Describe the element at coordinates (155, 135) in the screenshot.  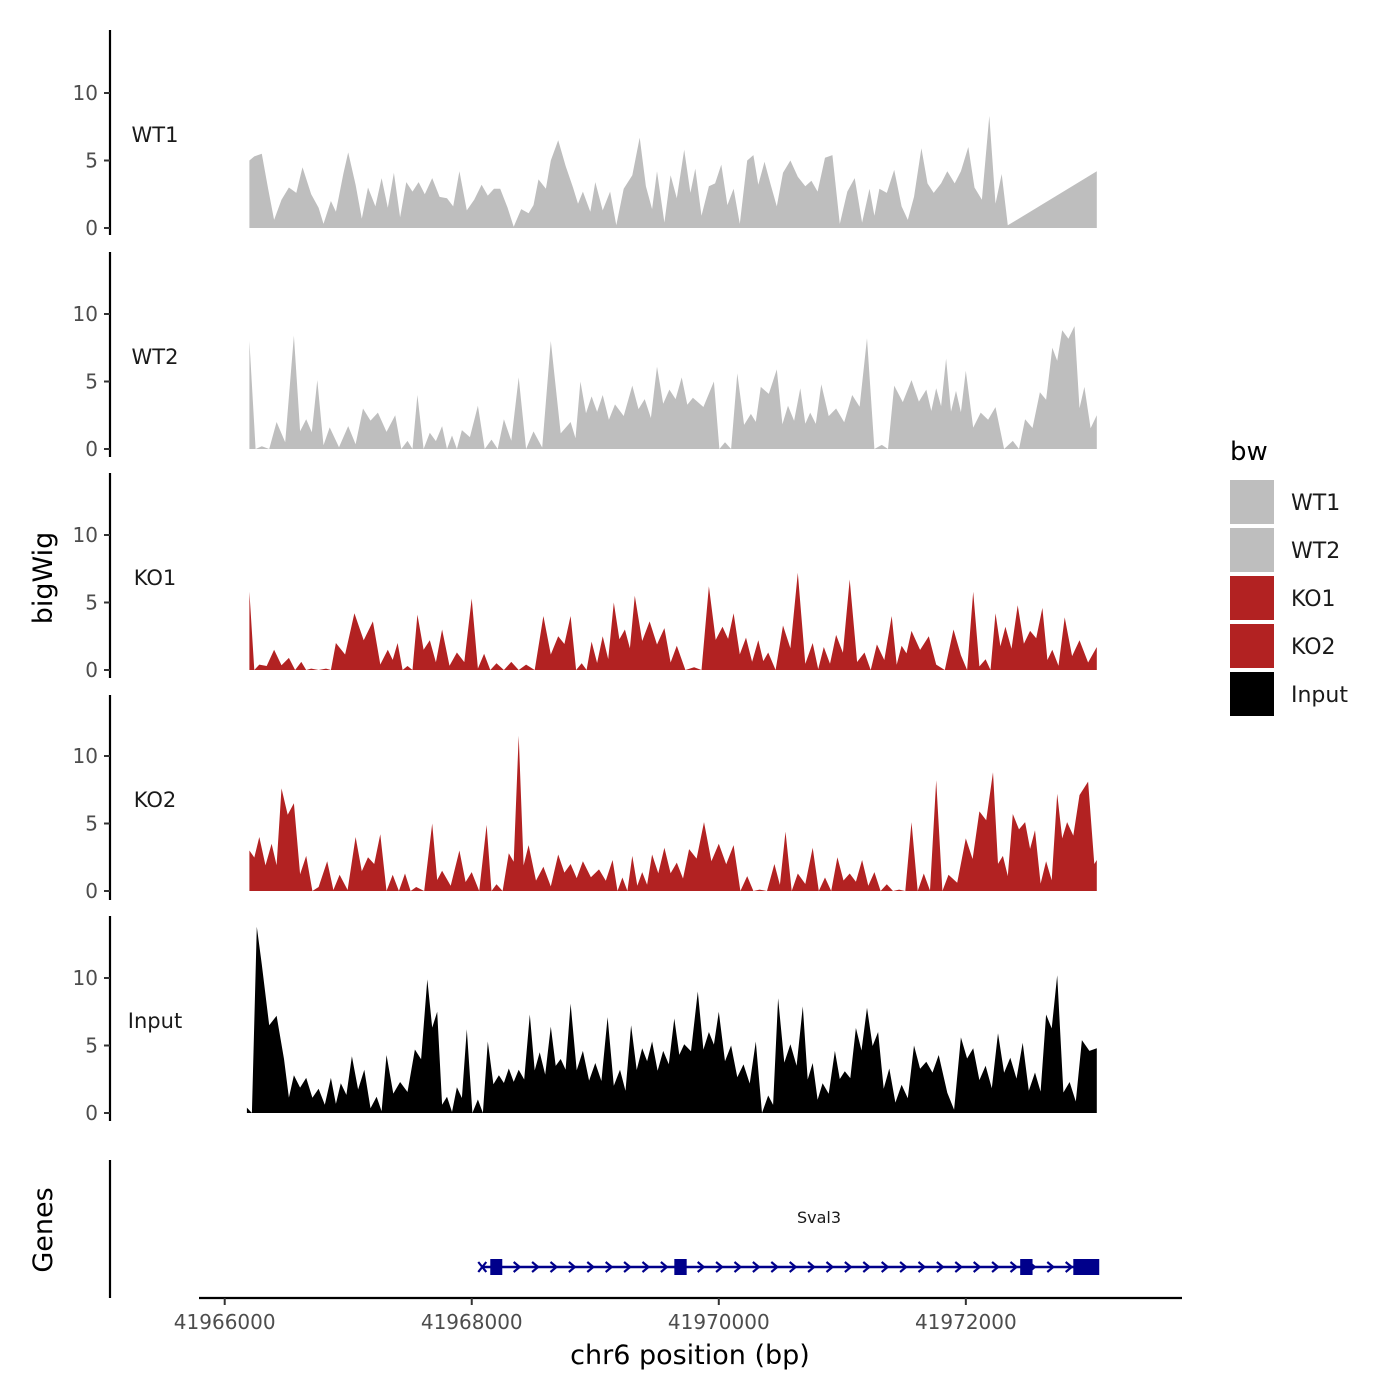
I see `track-label-wt1: WT1` at that location.